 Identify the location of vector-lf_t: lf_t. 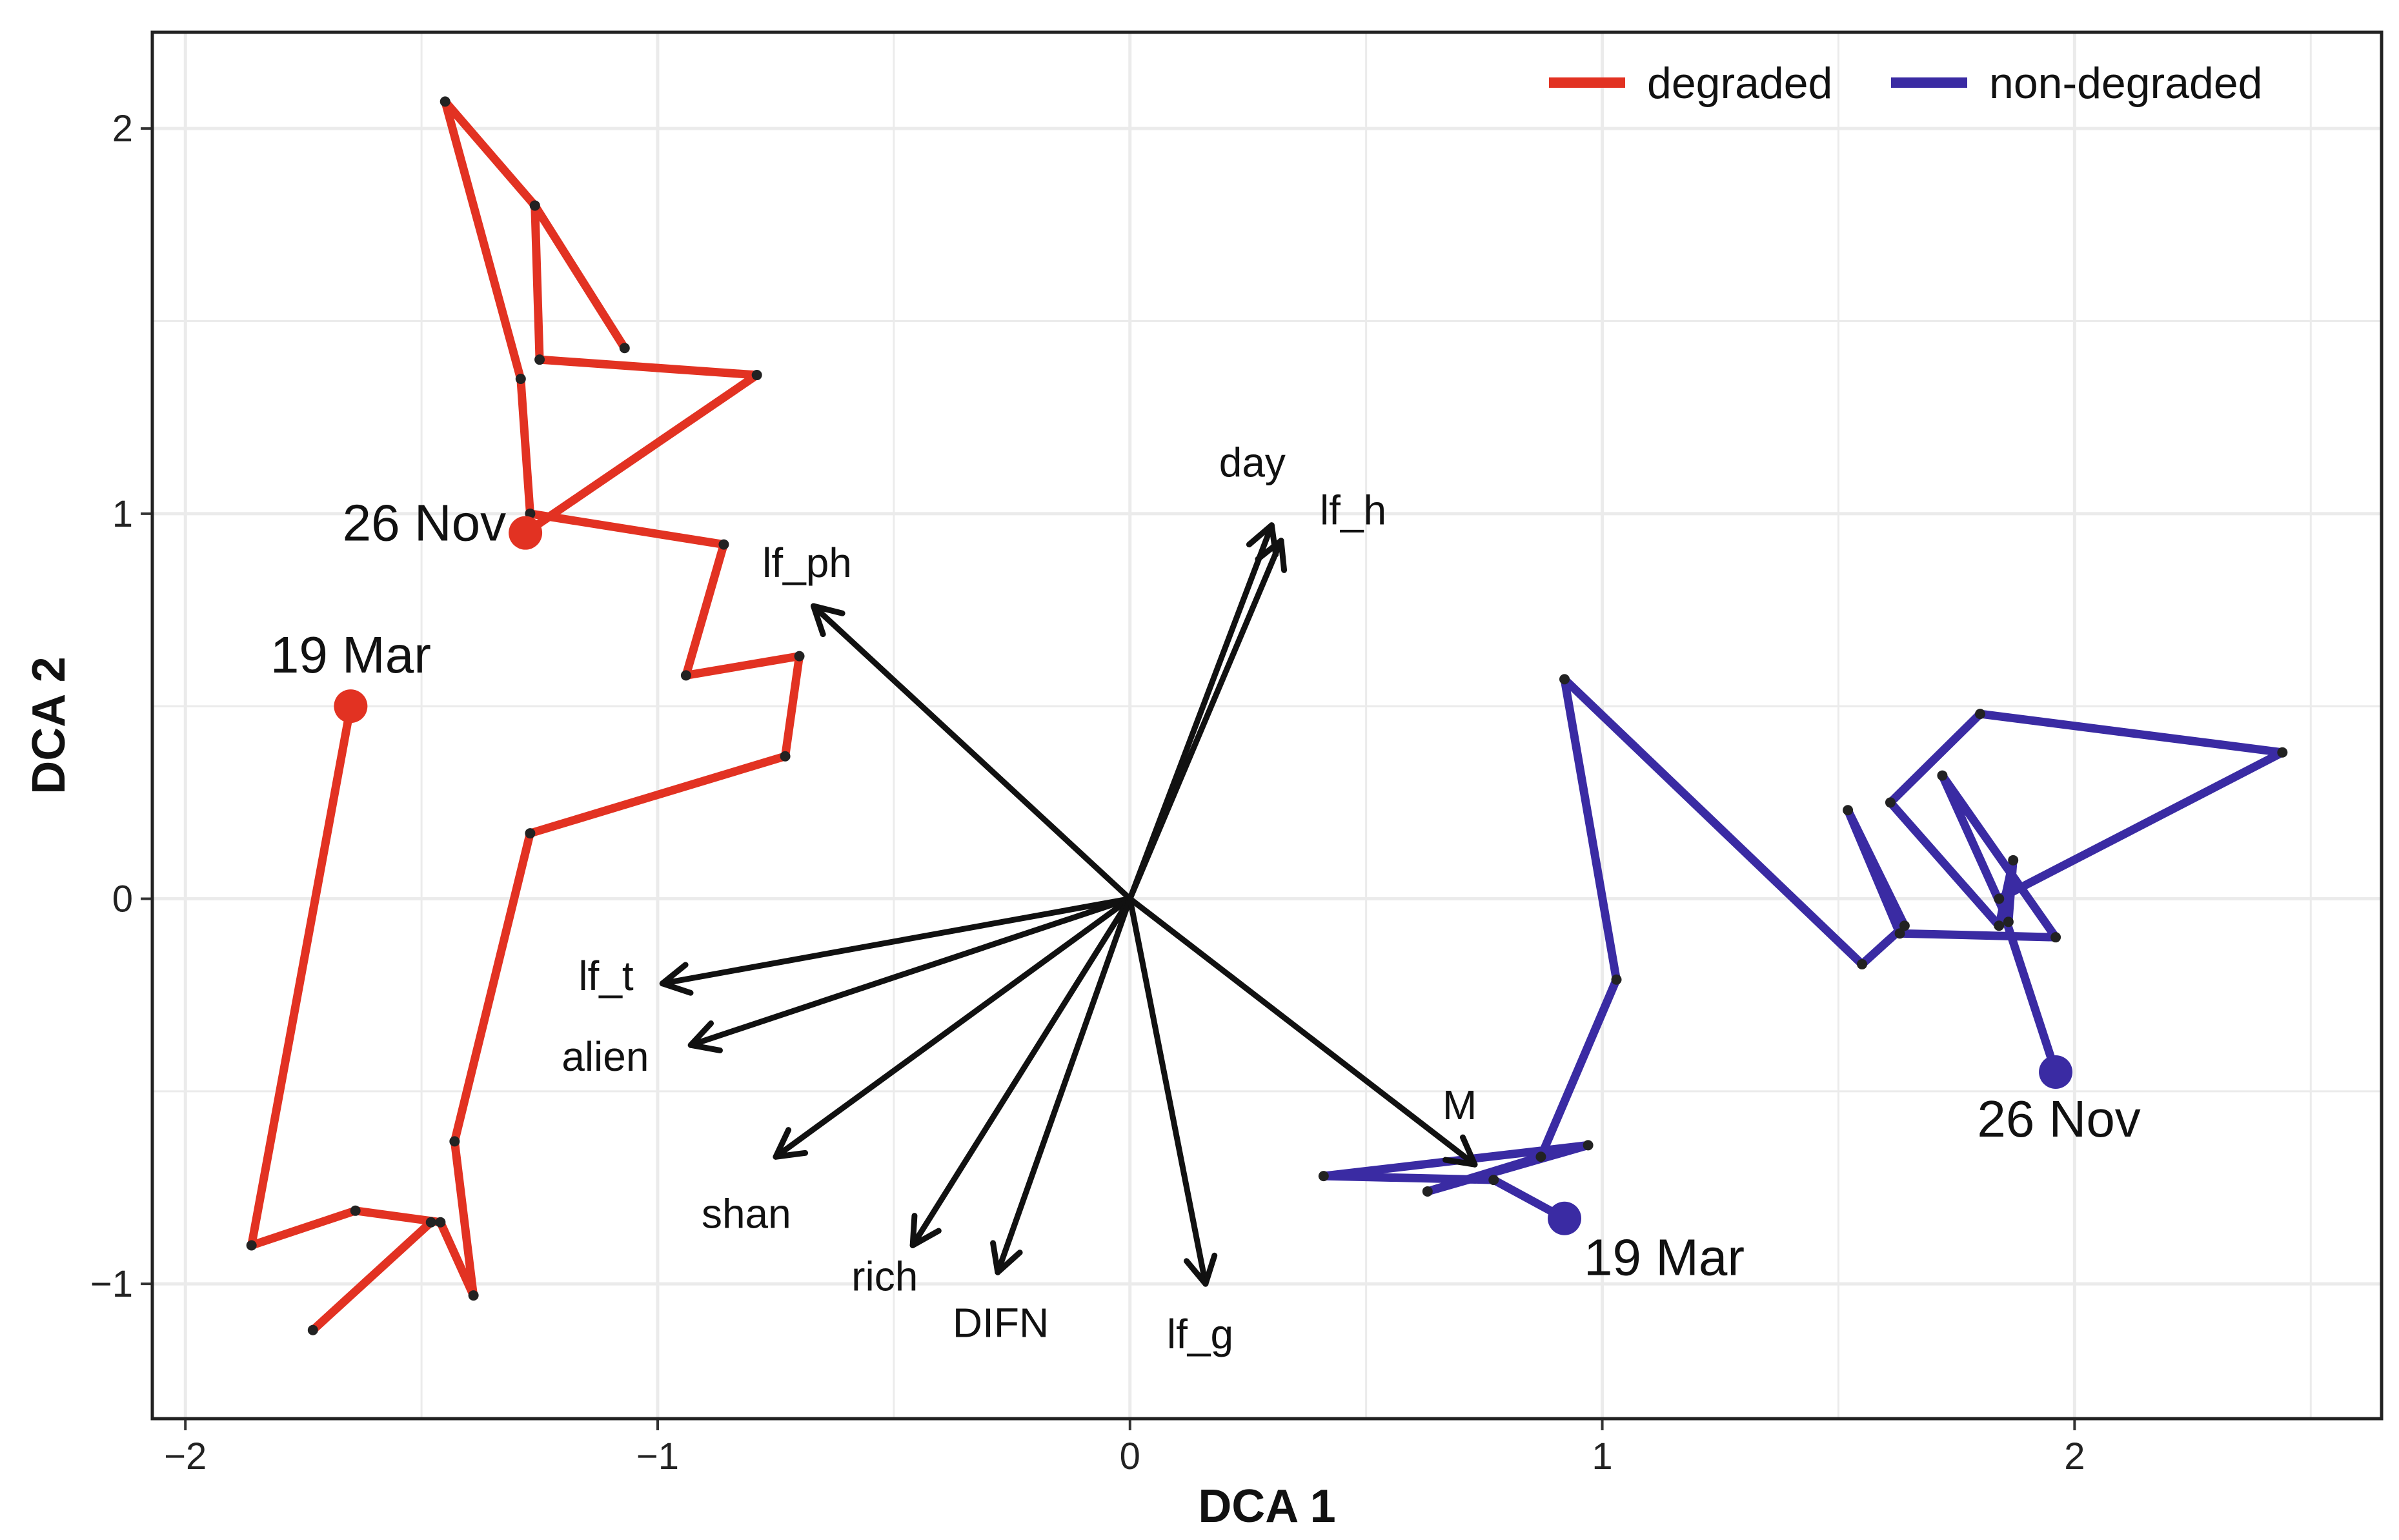
(855, 947).